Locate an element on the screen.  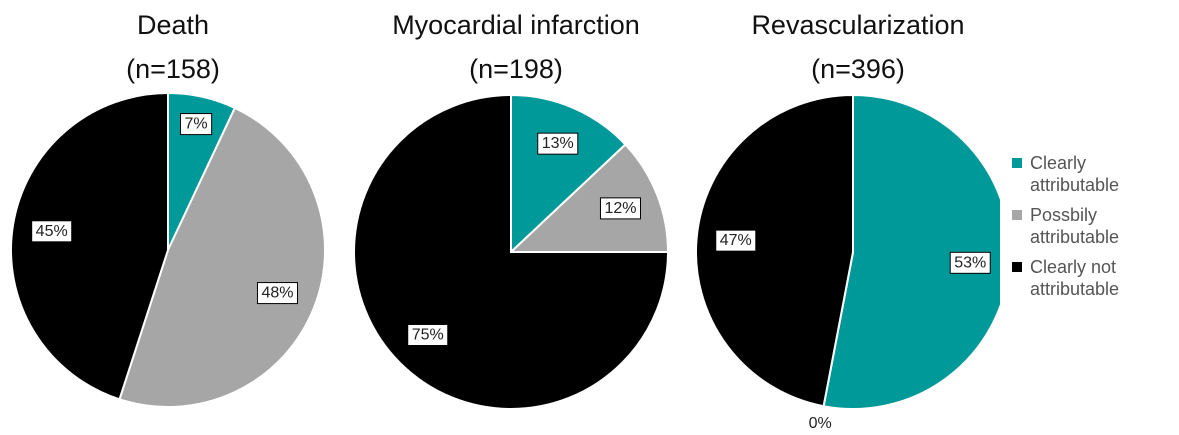
data-label: 48% is located at coordinates (277, 293).